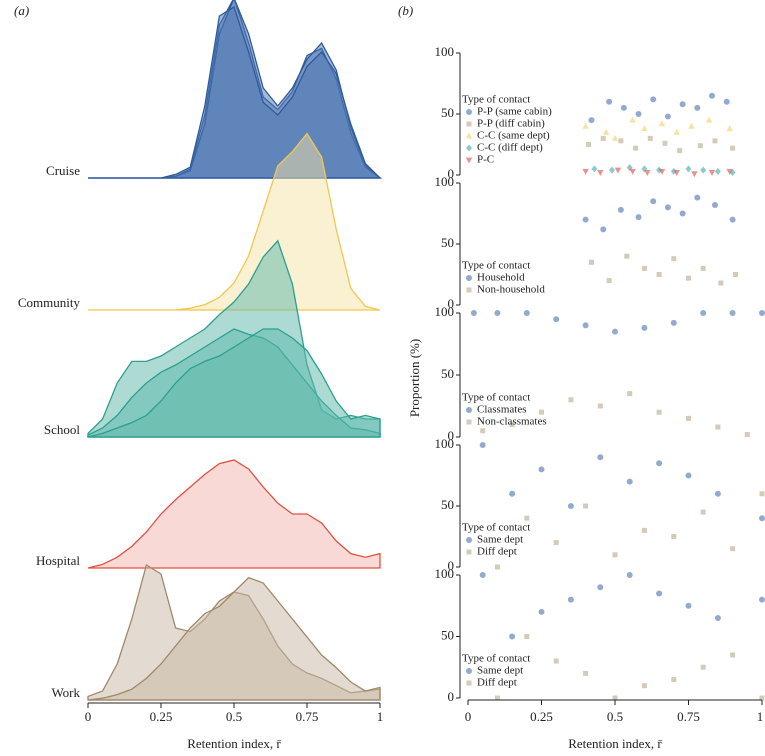  I want to click on legend-label: C-C (same dept), so click(513, 136).